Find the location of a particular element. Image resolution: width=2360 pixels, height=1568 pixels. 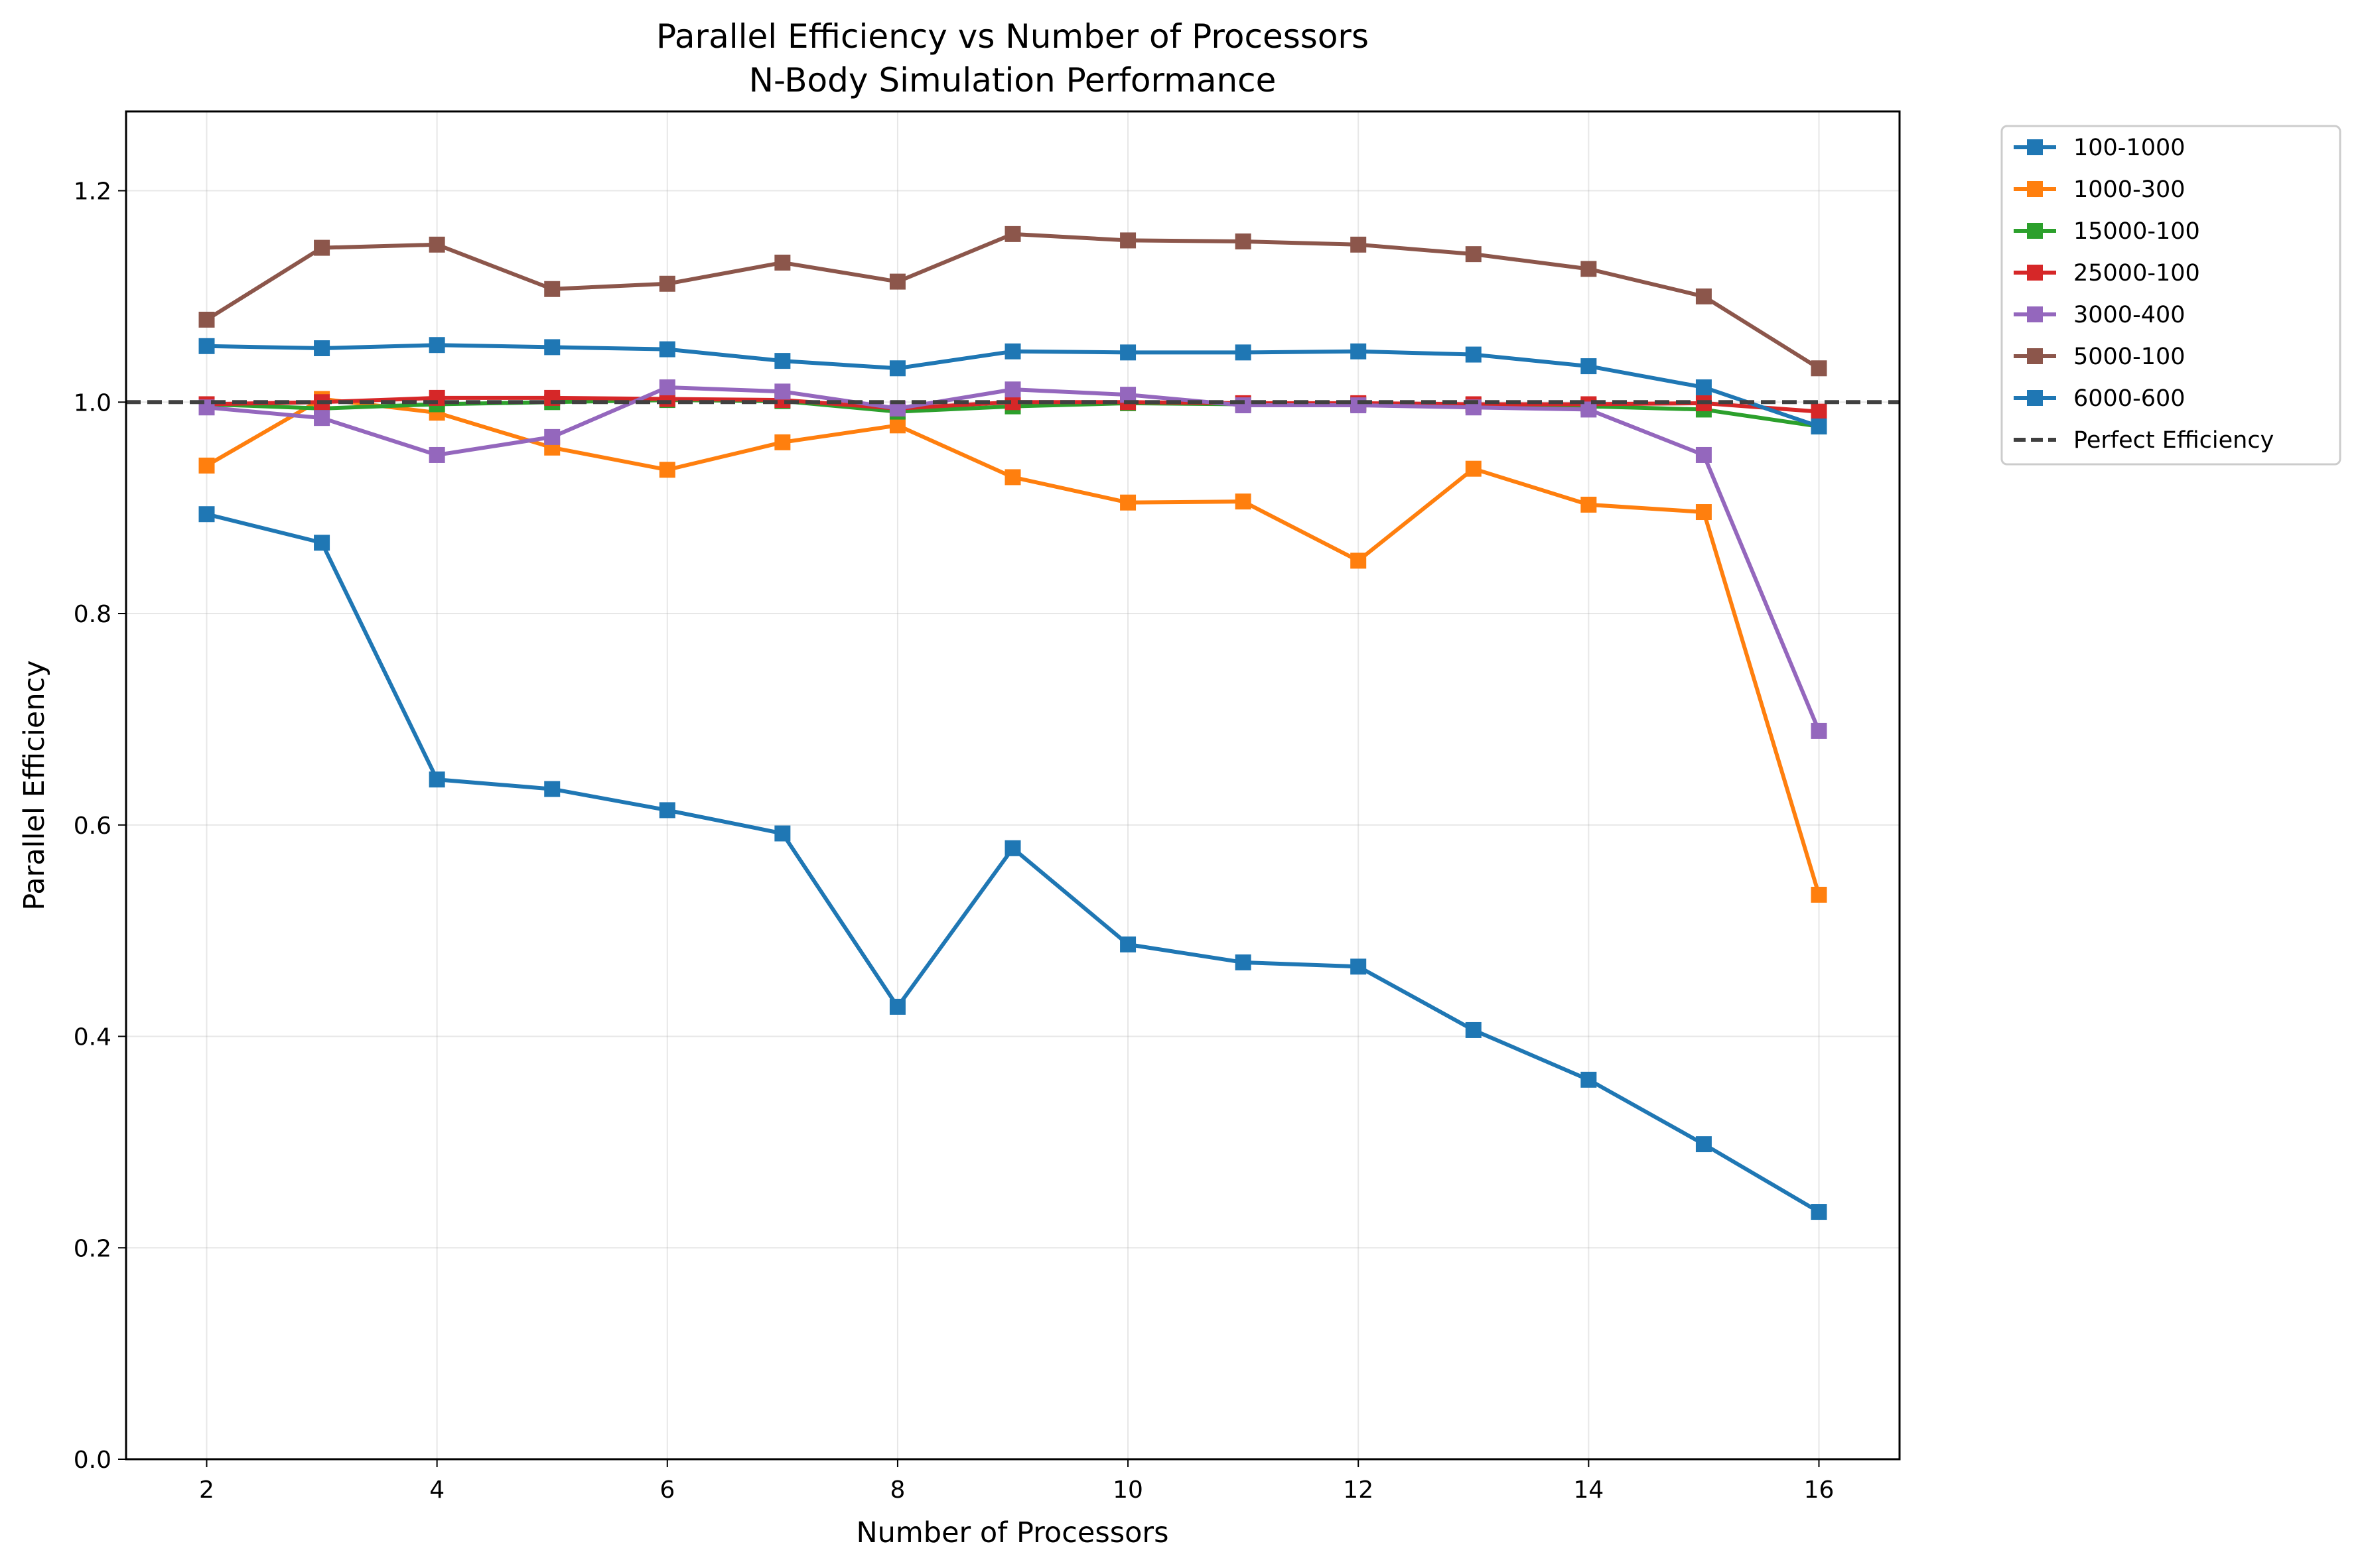

legend-entry: 25000-100 is located at coordinates (2107, 273).